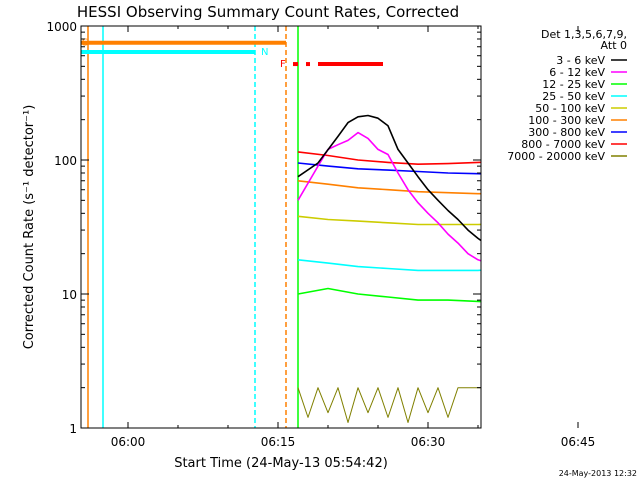  I want to click on y-tick-label-2: 100, so click(65, 161).